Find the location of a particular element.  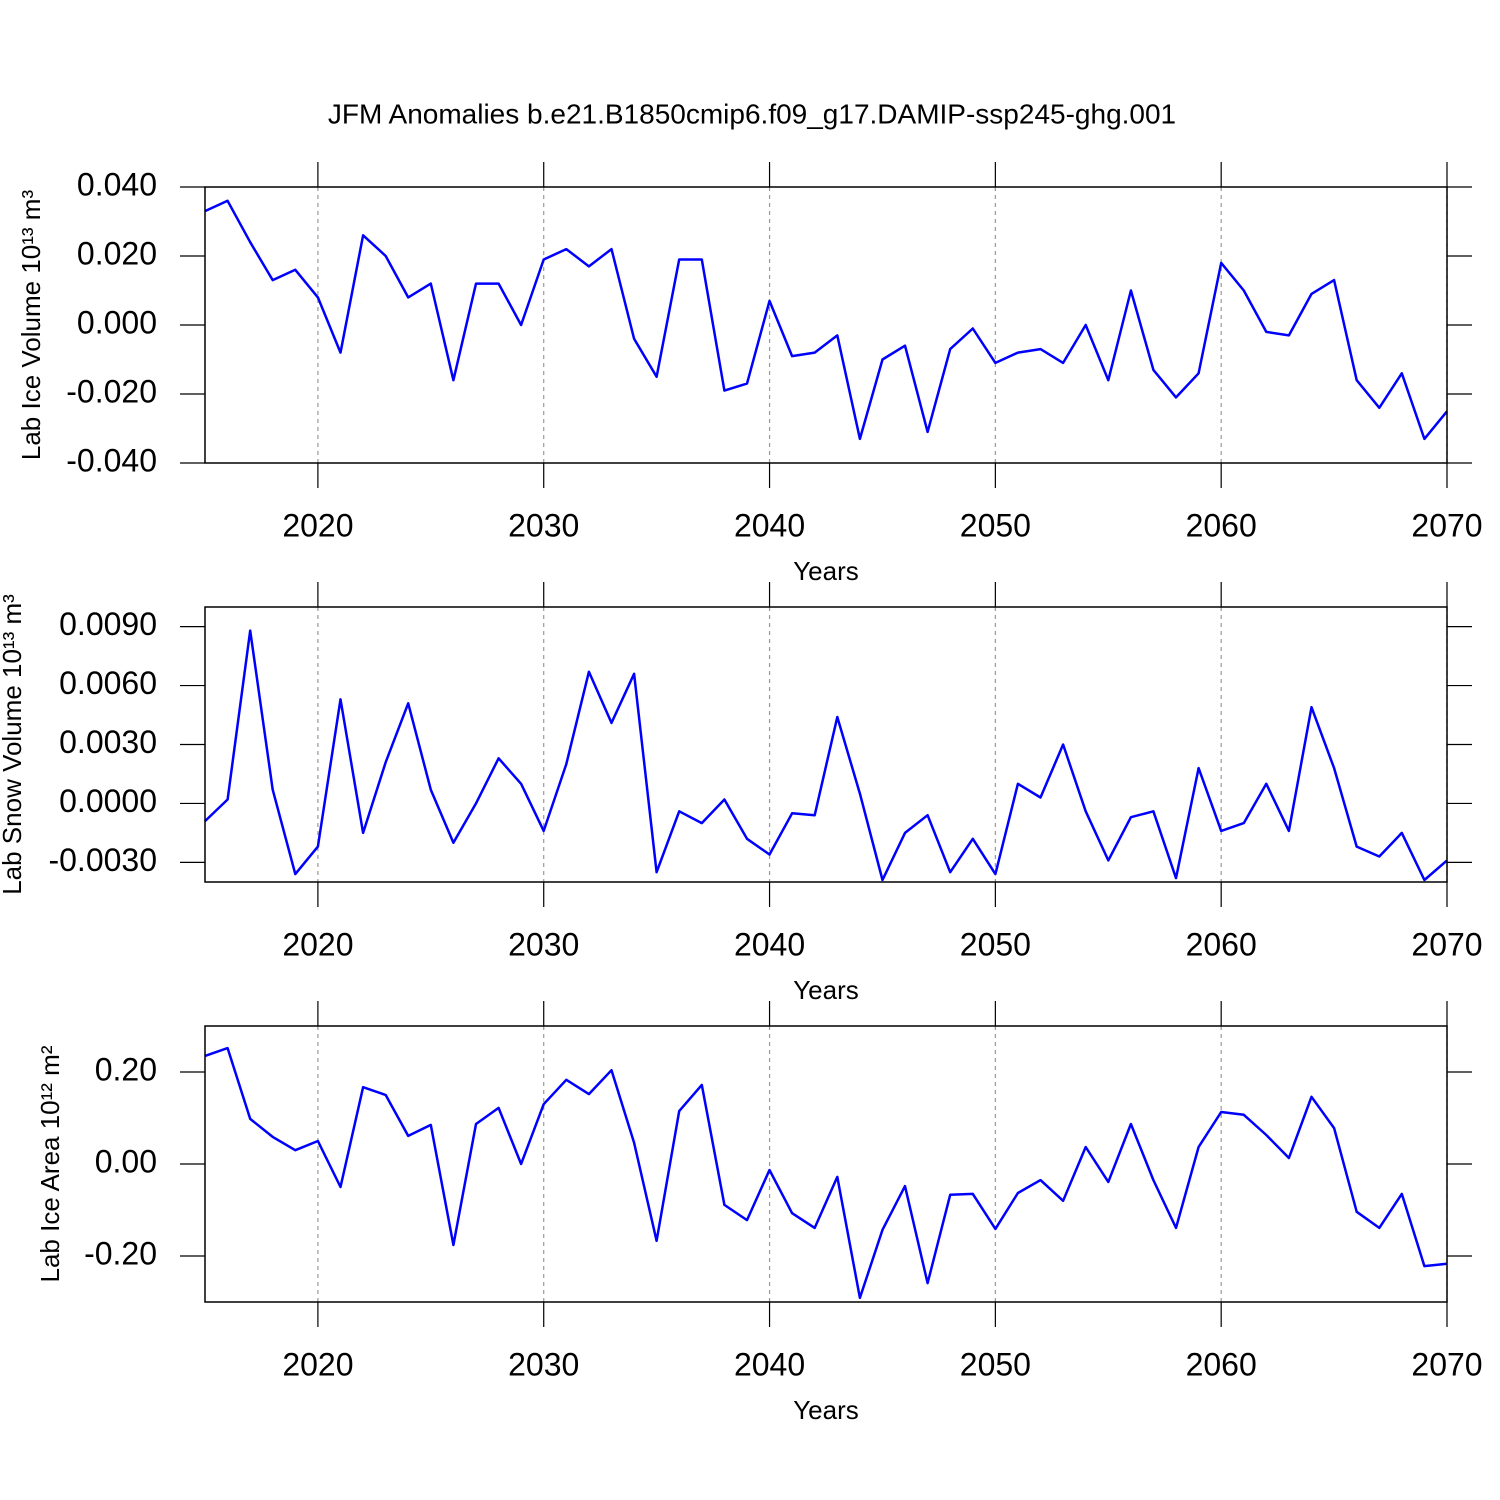

y-tick-label: -0.20 is located at coordinates (120, 1253).